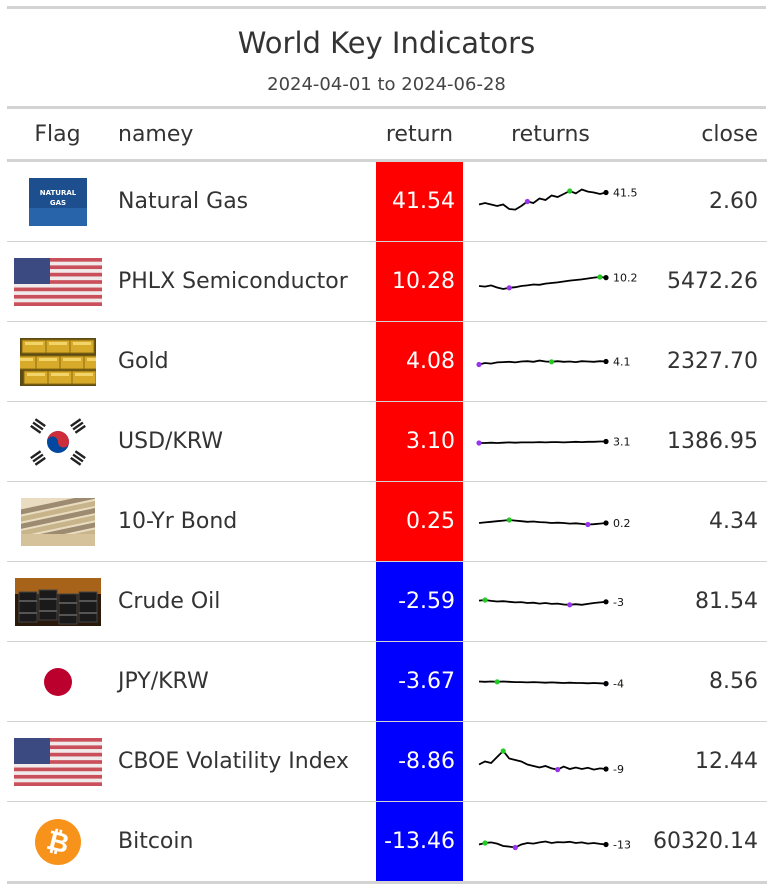 This screenshot has width=773, height=893. I want to click on natural-gas-image: NATURAL GAS, so click(57, 201).